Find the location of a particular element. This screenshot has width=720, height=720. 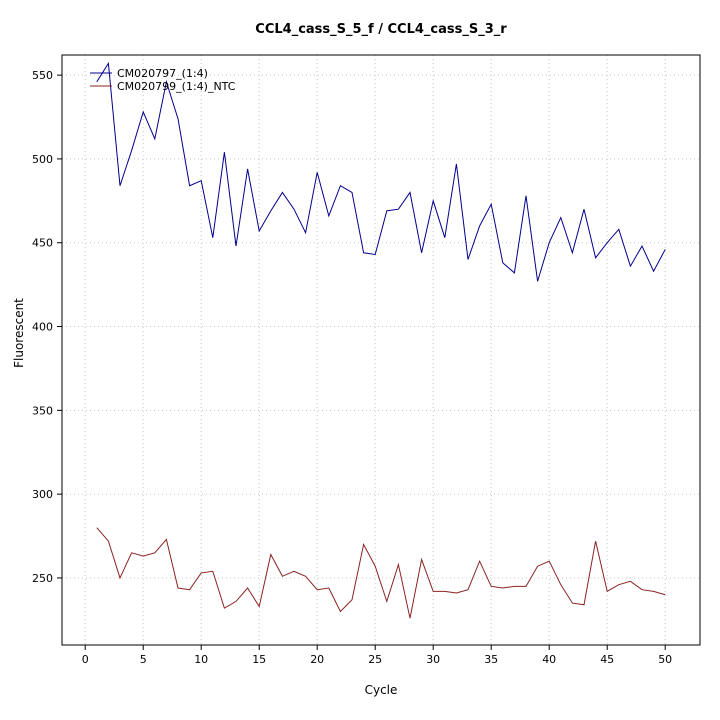

x-tick-label: 0 is located at coordinates (85, 659).